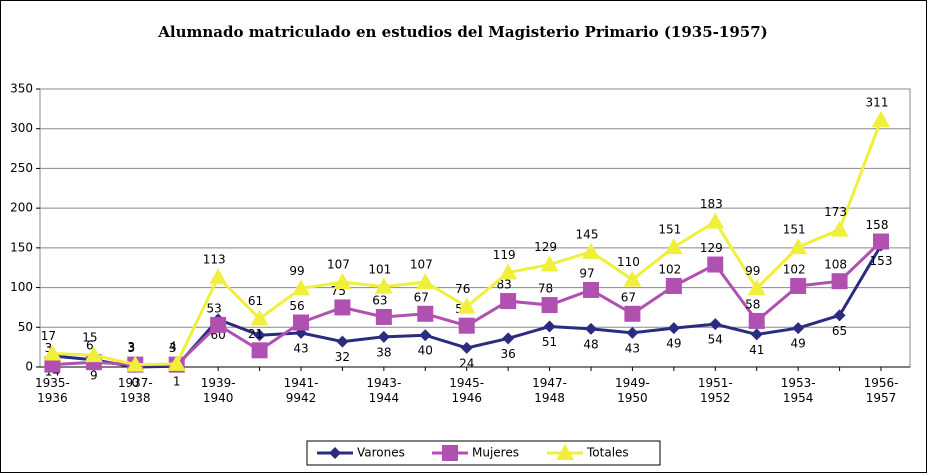  I want to click on data-label: 145, so click(587, 234).